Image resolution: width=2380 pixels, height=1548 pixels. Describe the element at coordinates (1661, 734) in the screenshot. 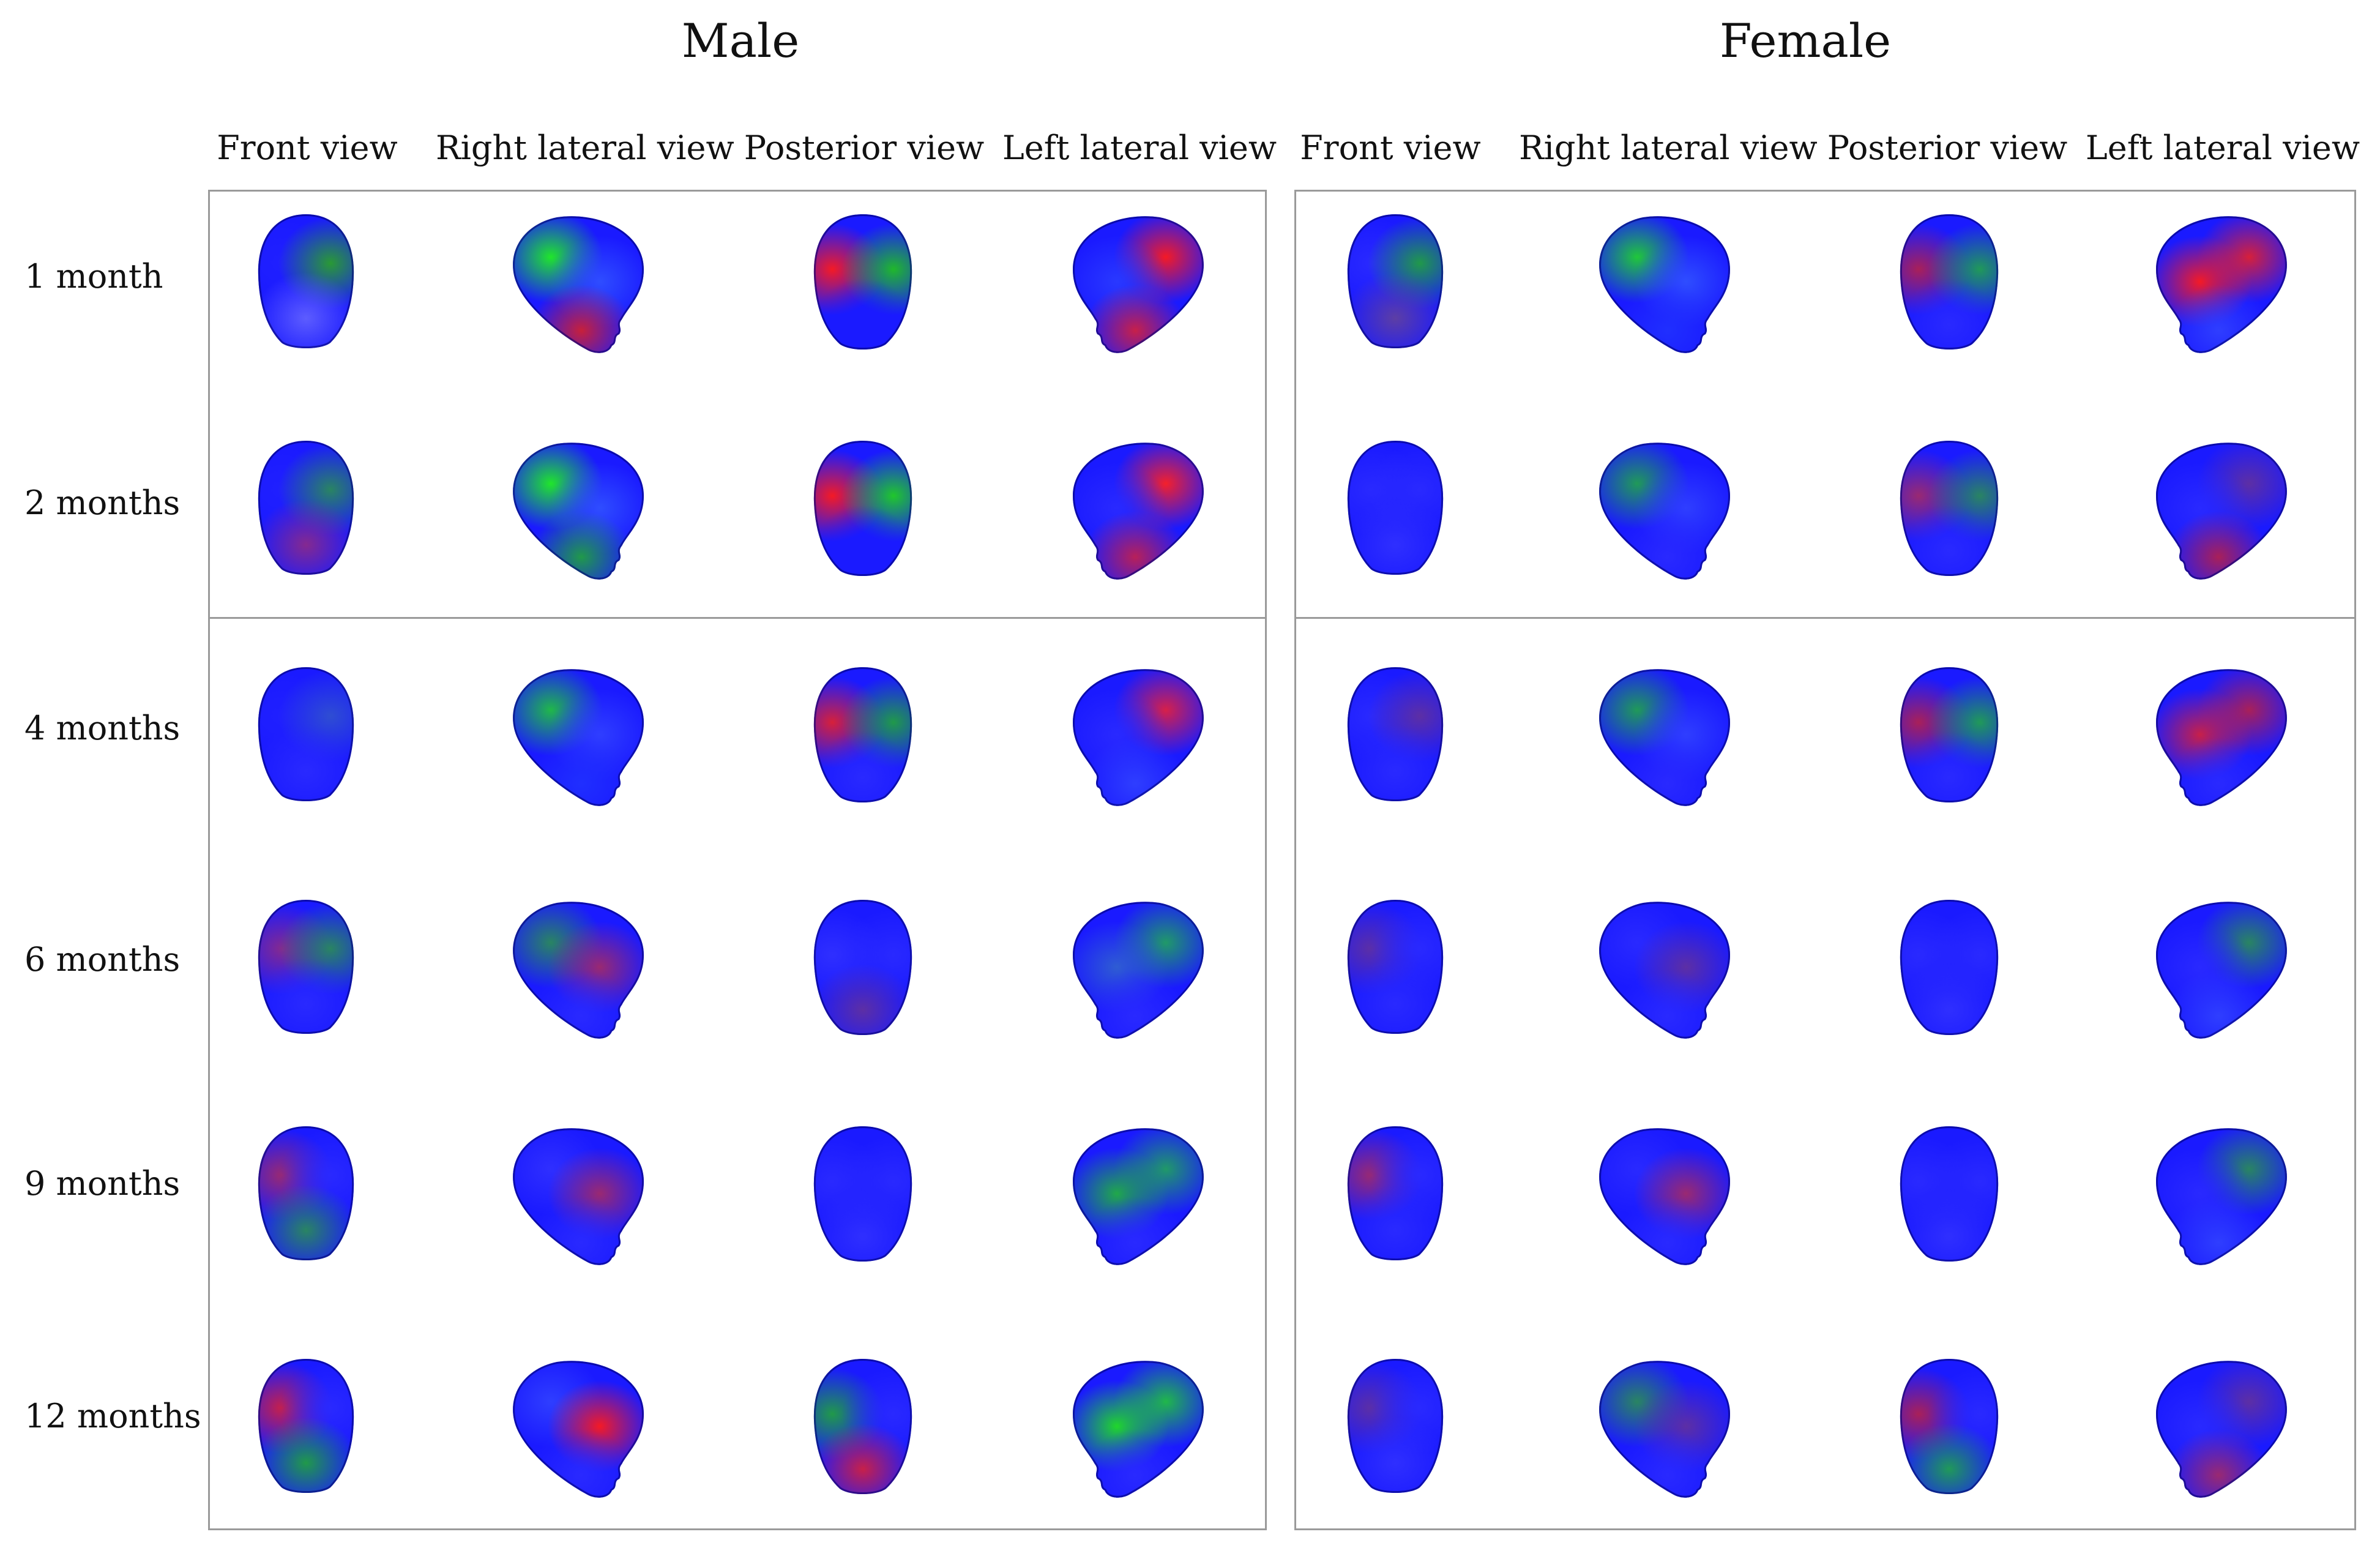

I see `female-4-months-right-lateral-head` at that location.